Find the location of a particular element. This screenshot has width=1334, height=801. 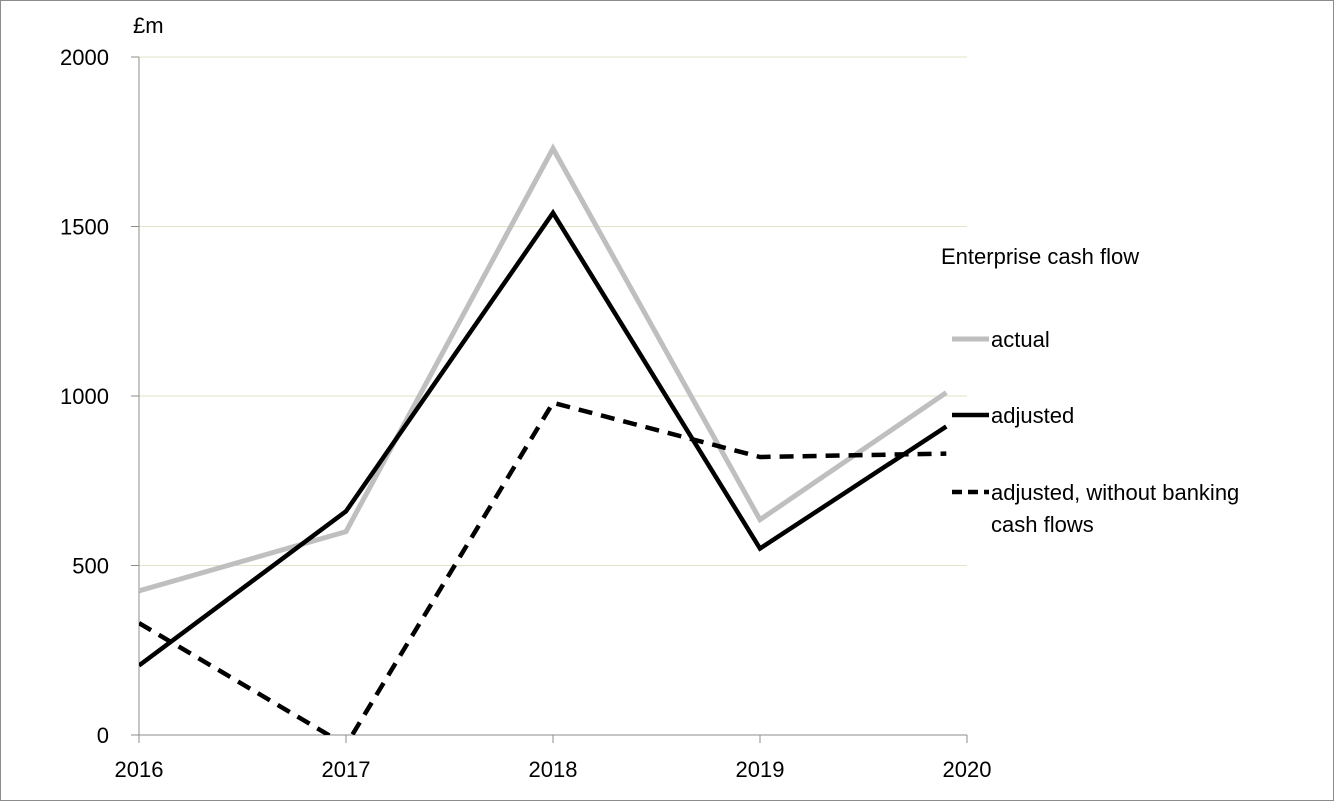

legend-title: Enterprise cash flow is located at coordinates (1040, 256).